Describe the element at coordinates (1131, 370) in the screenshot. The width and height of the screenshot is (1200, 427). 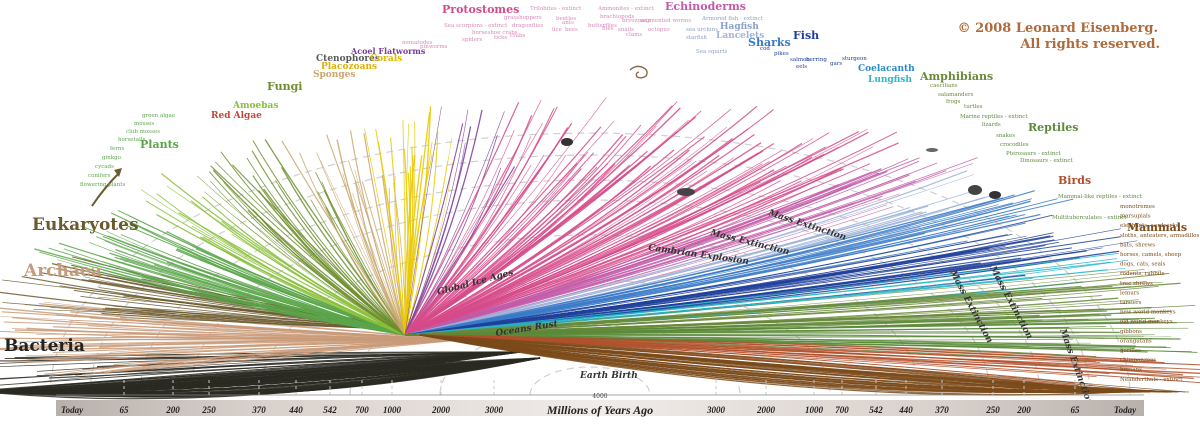
I see `leaf-label: humans` at that location.